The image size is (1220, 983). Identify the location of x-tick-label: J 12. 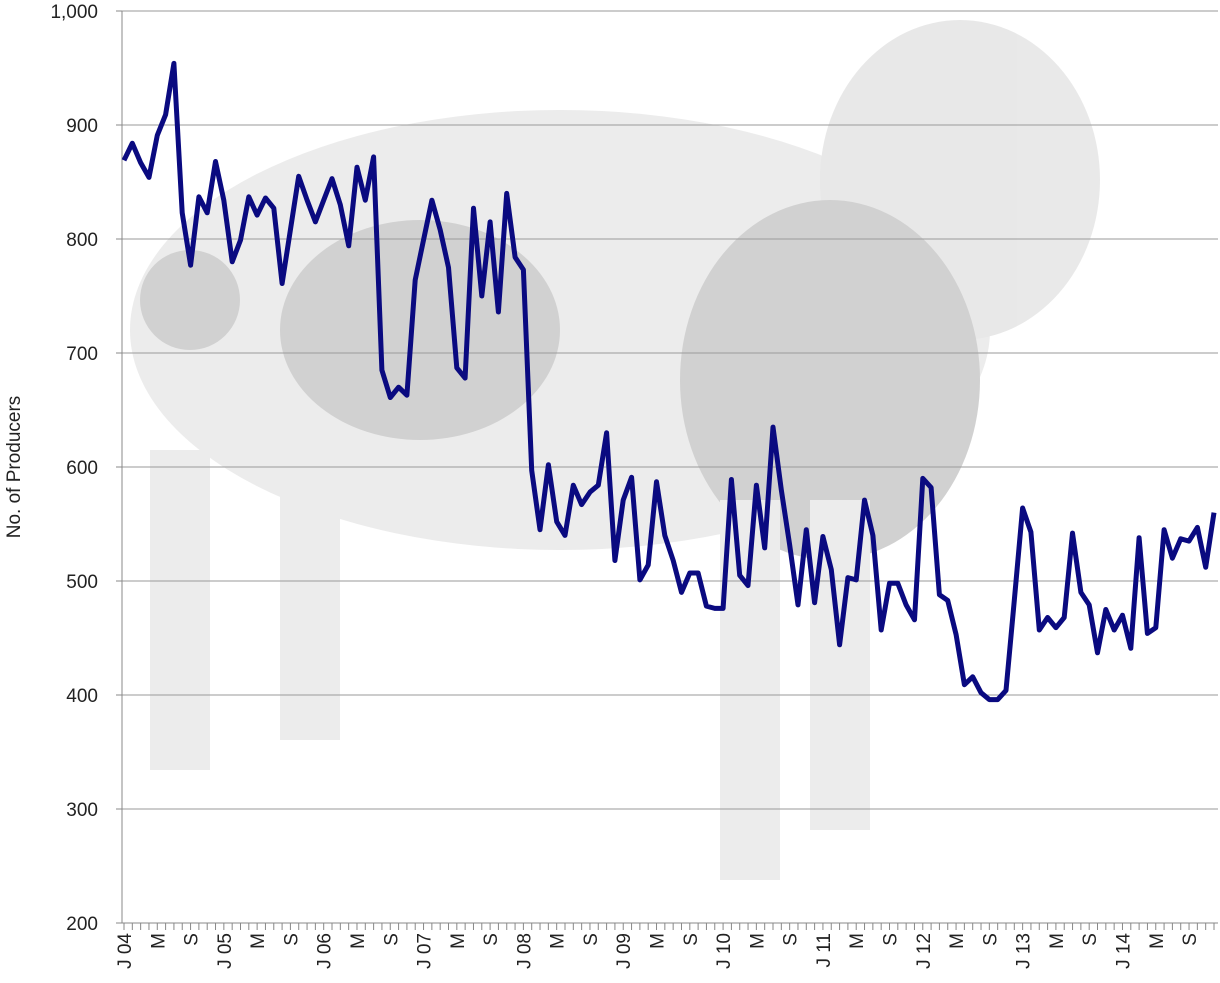
(924, 951).